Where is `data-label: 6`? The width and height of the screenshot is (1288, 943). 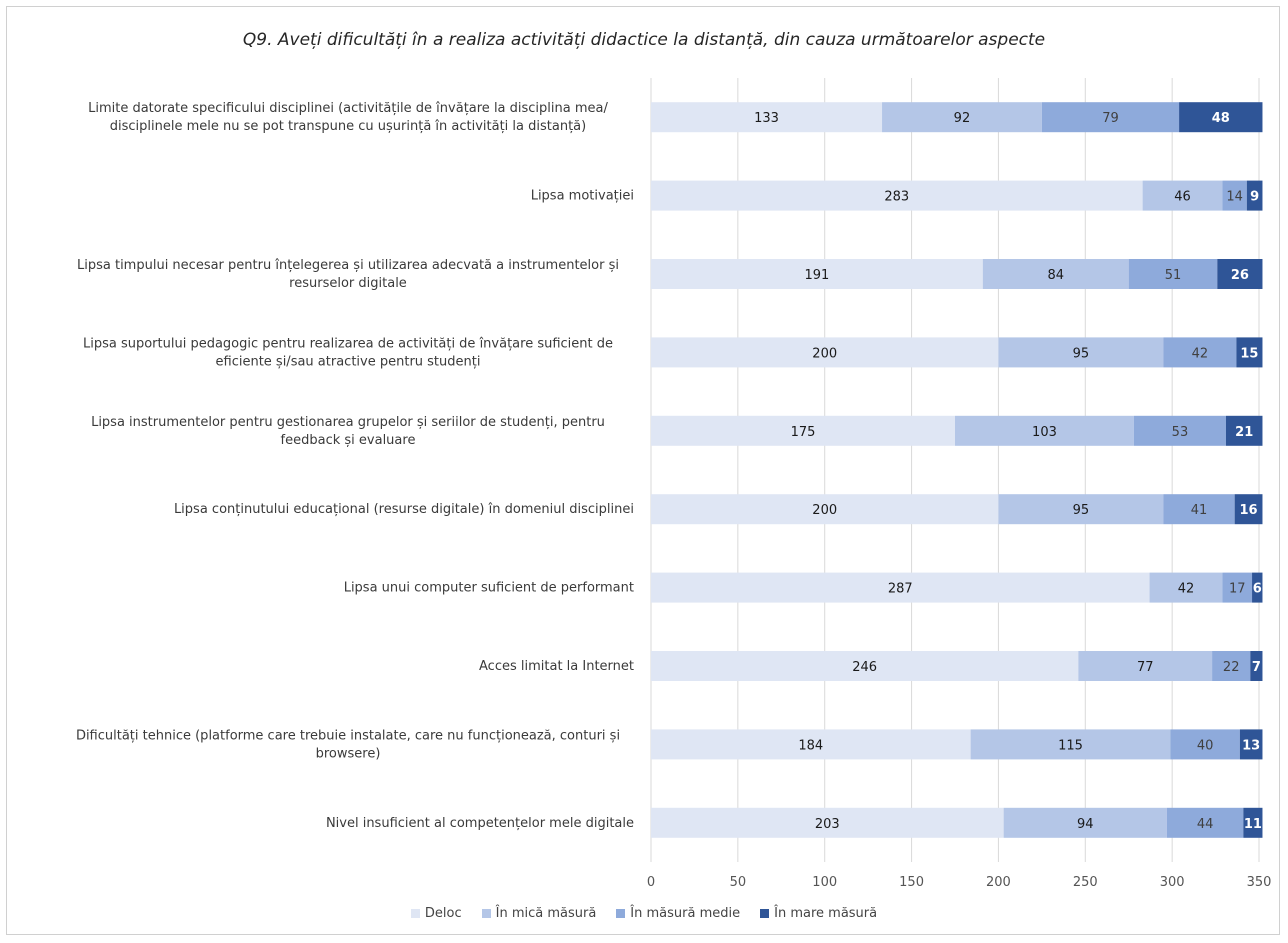
data-label: 6 is located at coordinates (1257, 589).